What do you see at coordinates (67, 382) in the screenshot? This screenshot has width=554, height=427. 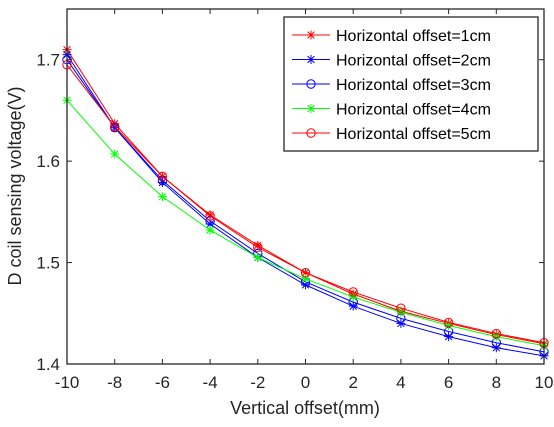 I see `x-tick-label: -10` at bounding box center [67, 382].